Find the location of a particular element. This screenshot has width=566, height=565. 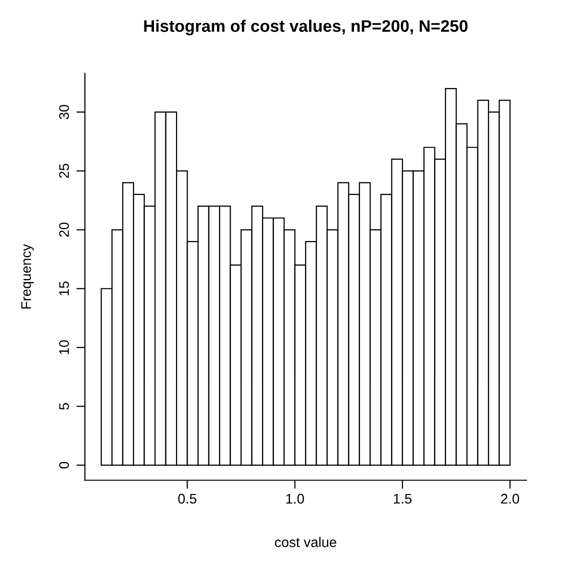

y-tick-label: 5 is located at coordinates (64, 406).